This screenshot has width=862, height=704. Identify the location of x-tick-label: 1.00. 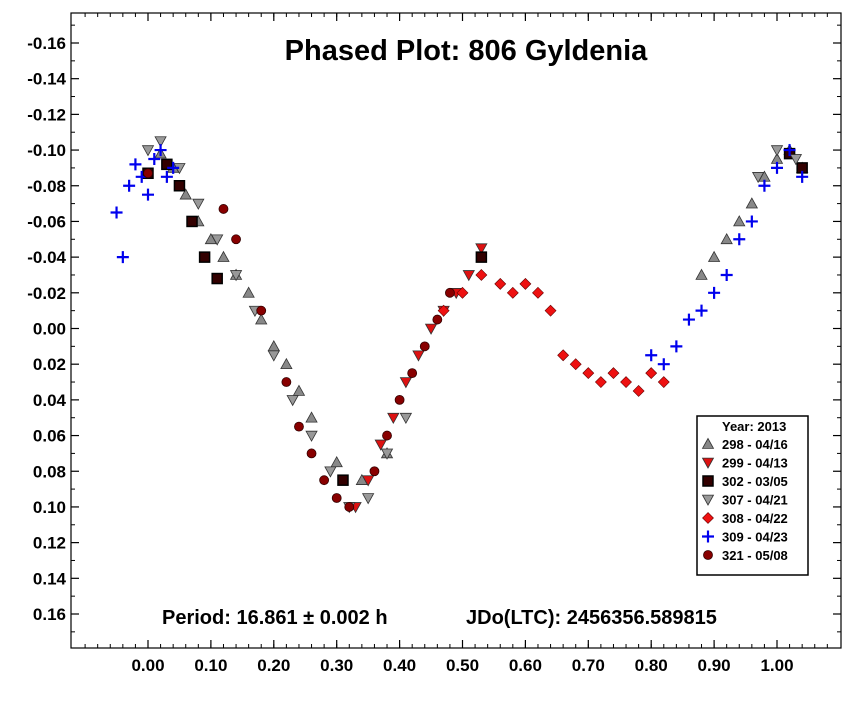
(776, 665).